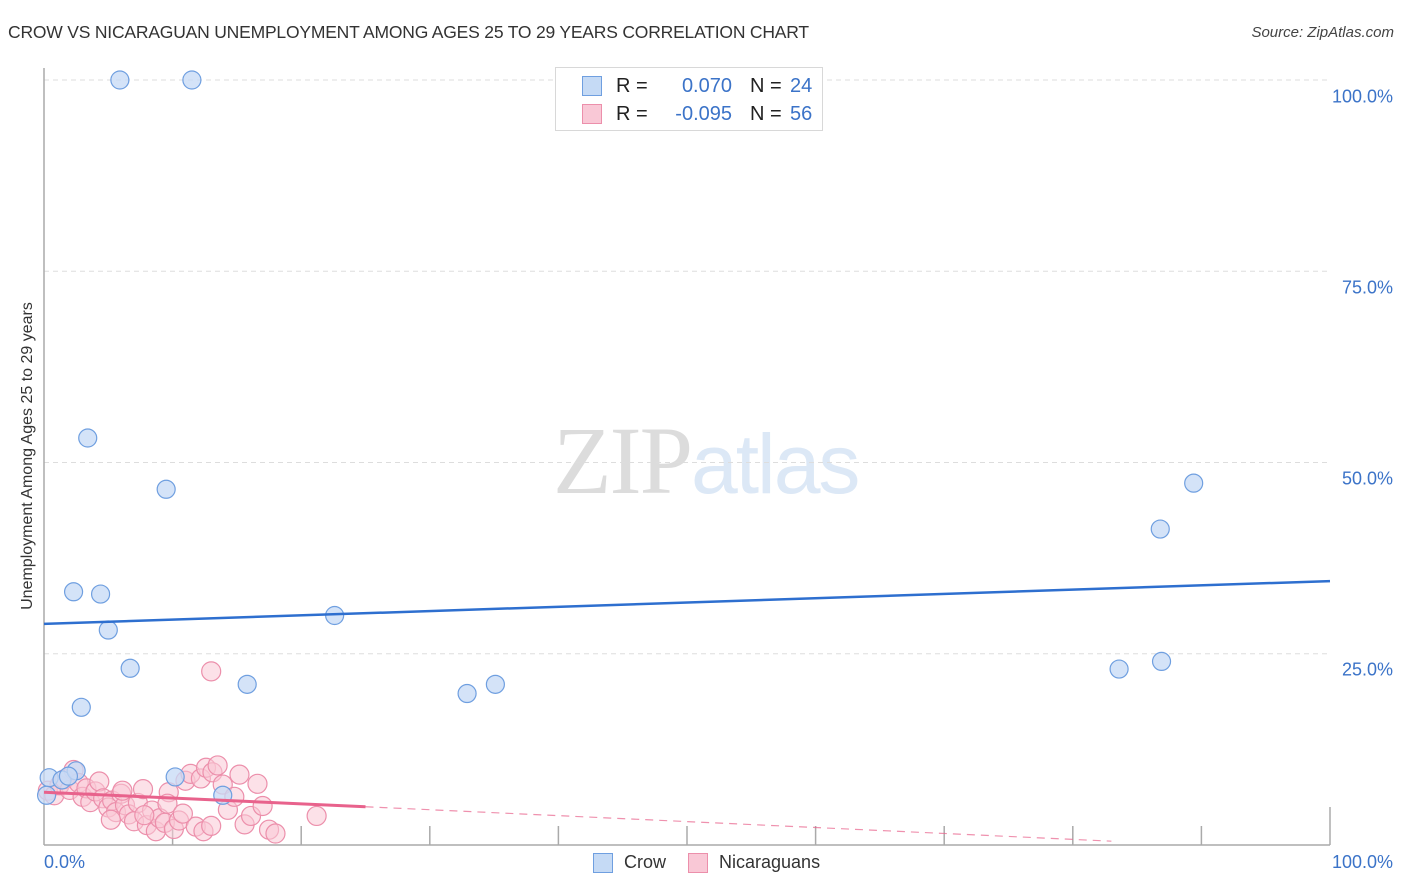 The width and height of the screenshot is (1406, 892). I want to click on legend-item-crow: Crow, so click(629, 862).